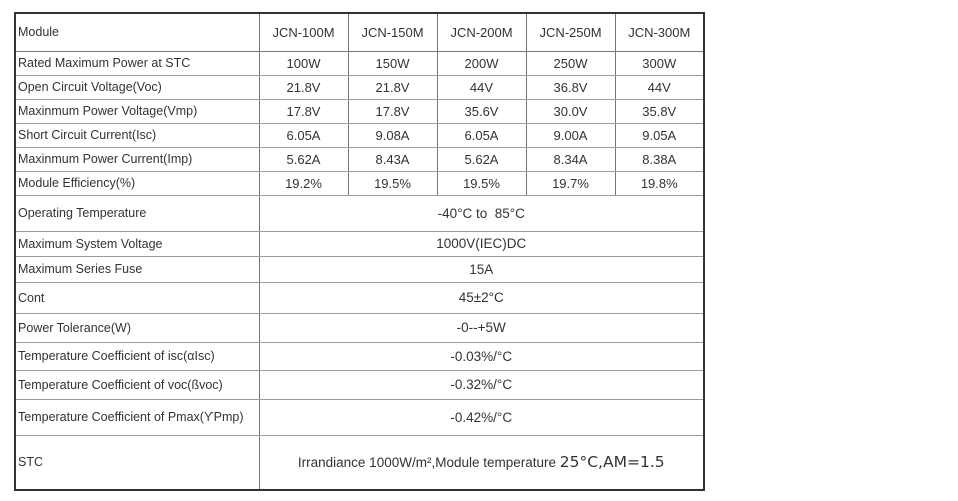 This screenshot has height=501, width=958. I want to click on row-label: Maximum Series Fuse, so click(137, 269).